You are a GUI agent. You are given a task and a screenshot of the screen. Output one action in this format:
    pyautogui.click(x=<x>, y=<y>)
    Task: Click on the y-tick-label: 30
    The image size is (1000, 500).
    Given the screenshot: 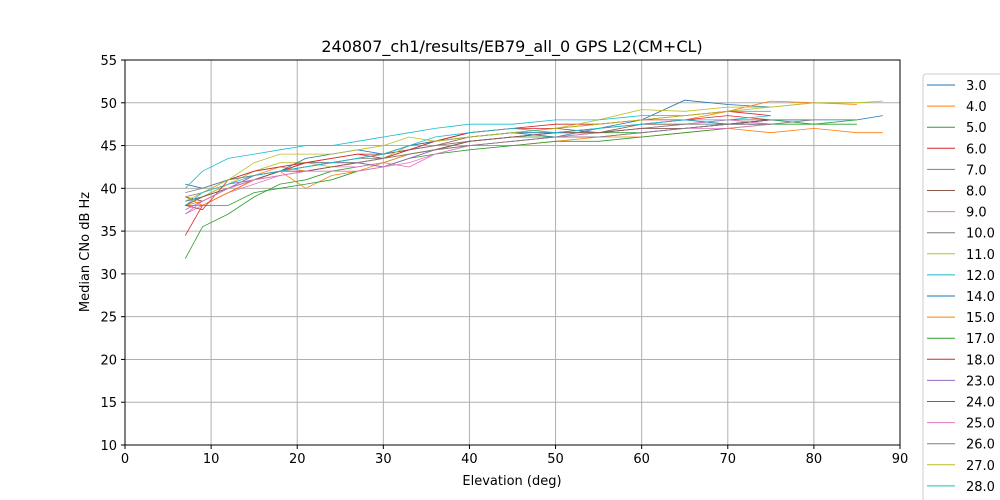 What is the action you would take?
    pyautogui.click(x=108, y=275)
    